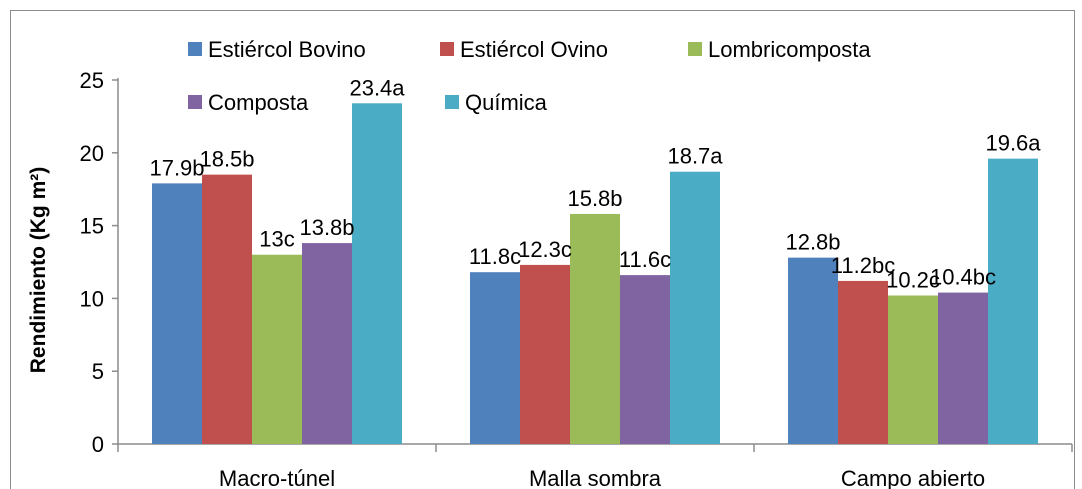 This screenshot has width=1082, height=489. What do you see at coordinates (595, 477) in the screenshot?
I see `x-tick-label: Malla sombra` at bounding box center [595, 477].